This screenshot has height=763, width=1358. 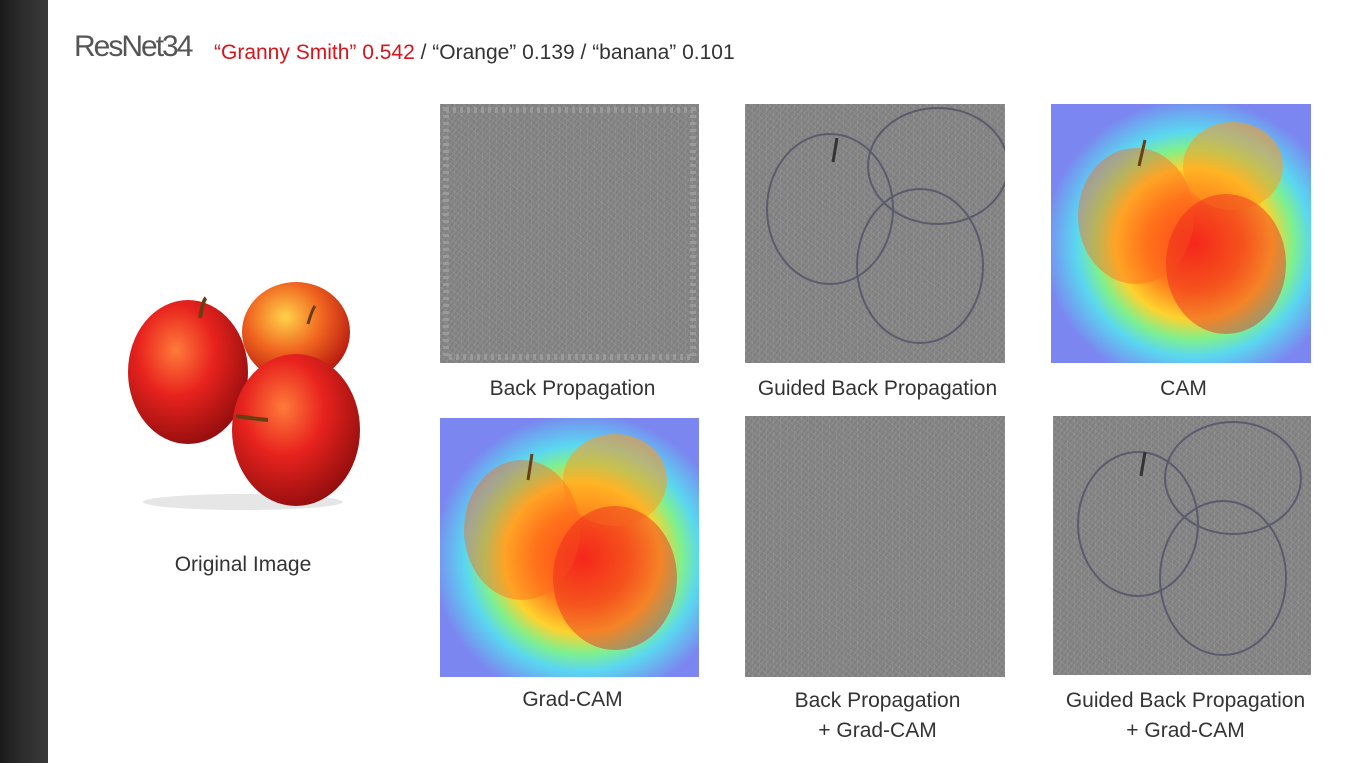 What do you see at coordinates (1181, 233) in the screenshot?
I see `cam-image` at bounding box center [1181, 233].